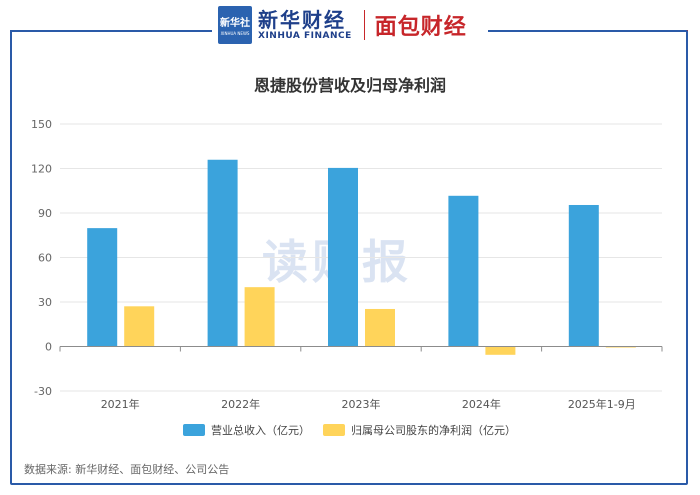 The height and width of the screenshot is (495, 700). I want to click on xinhua-logo-icon: 新华社 XINHUA NEWS, so click(235, 25).